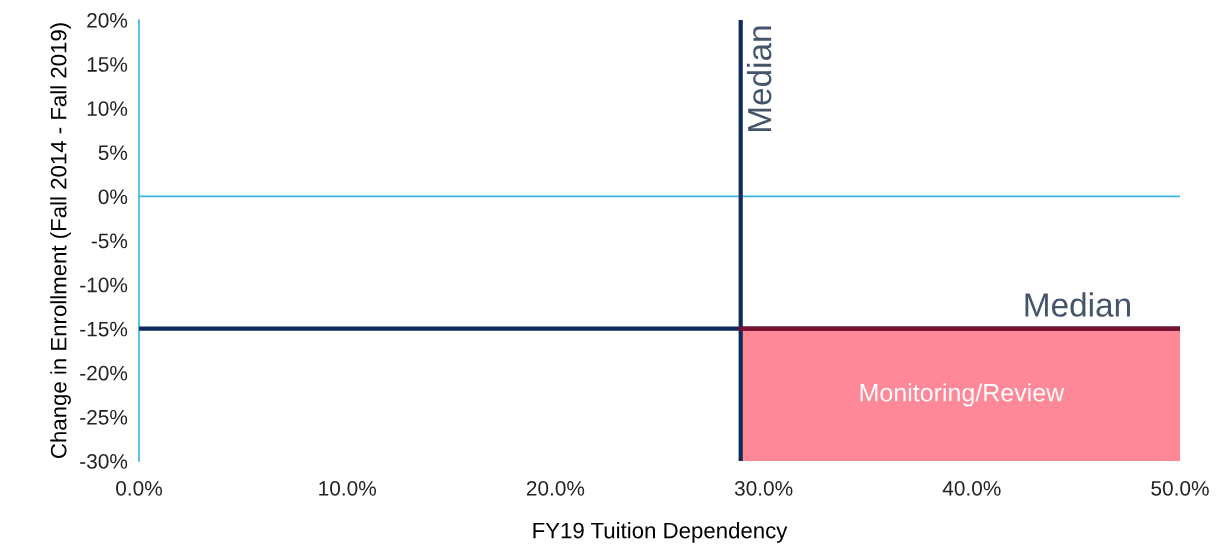  Describe the element at coordinates (763, 488) in the screenshot. I see `x-tick-label: 30.0%` at that location.